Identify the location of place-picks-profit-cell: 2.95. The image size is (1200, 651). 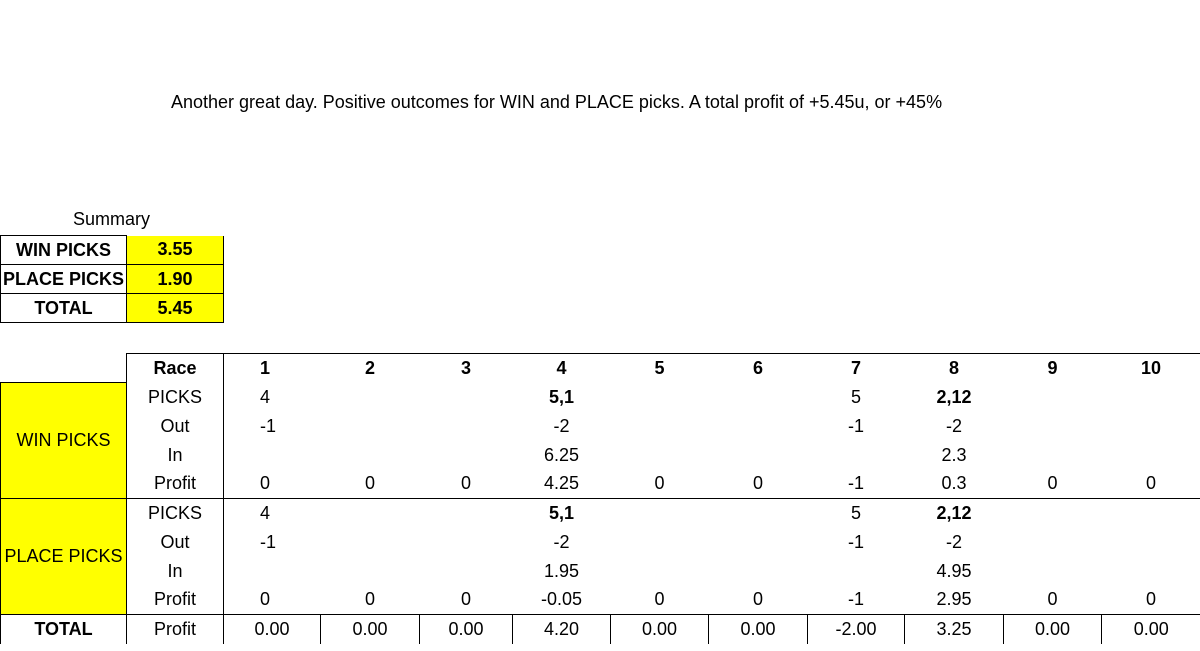
(954, 600).